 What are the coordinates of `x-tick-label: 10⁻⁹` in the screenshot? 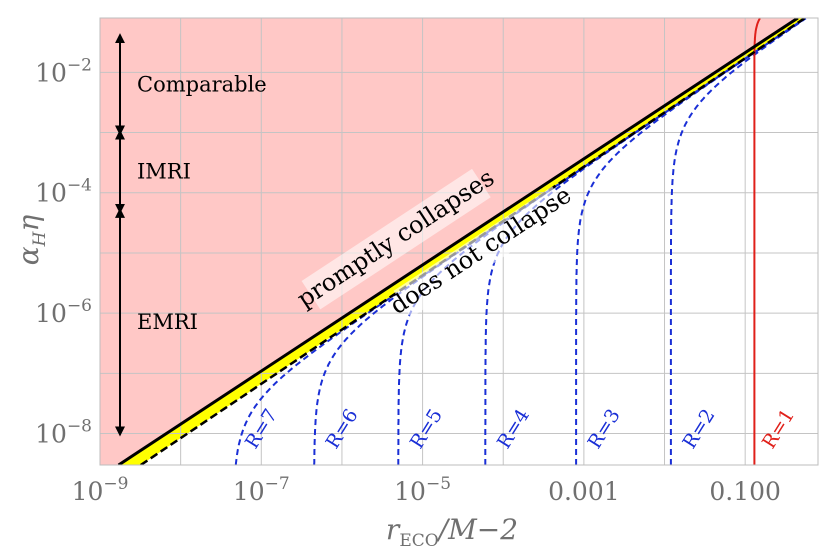 It's located at (100, 490).